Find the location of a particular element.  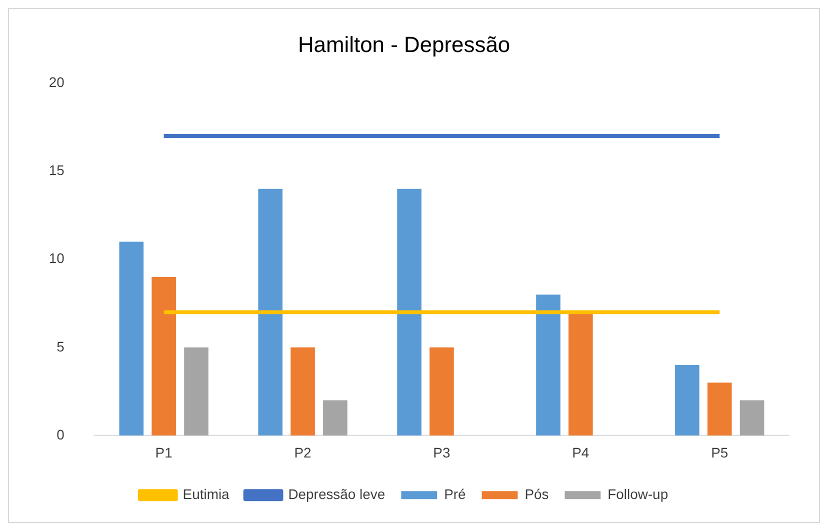

y-tick-label: 0 is located at coordinates (60, 434).